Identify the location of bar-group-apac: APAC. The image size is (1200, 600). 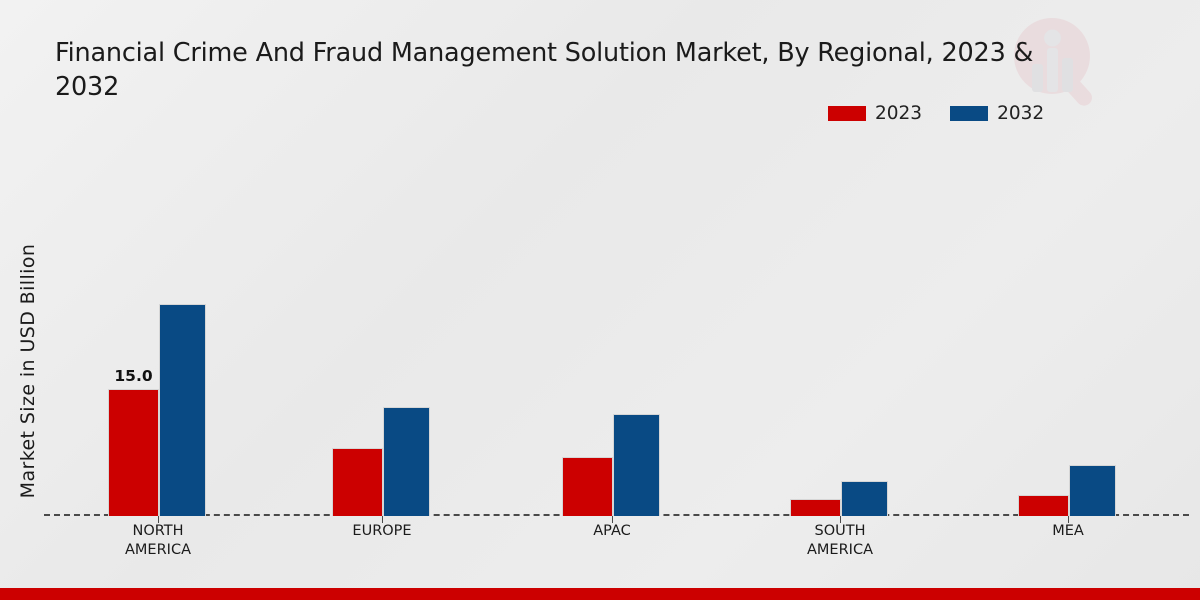
(642, 334).